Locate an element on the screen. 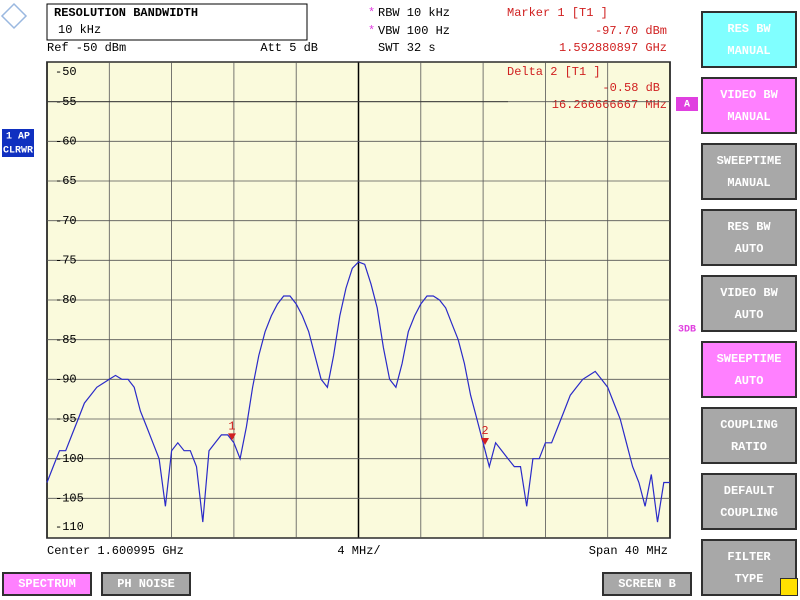 Image resolution: width=800 pixels, height=600 pixels. delta-frequency: 16.266666667 MHz is located at coordinates (609, 105).